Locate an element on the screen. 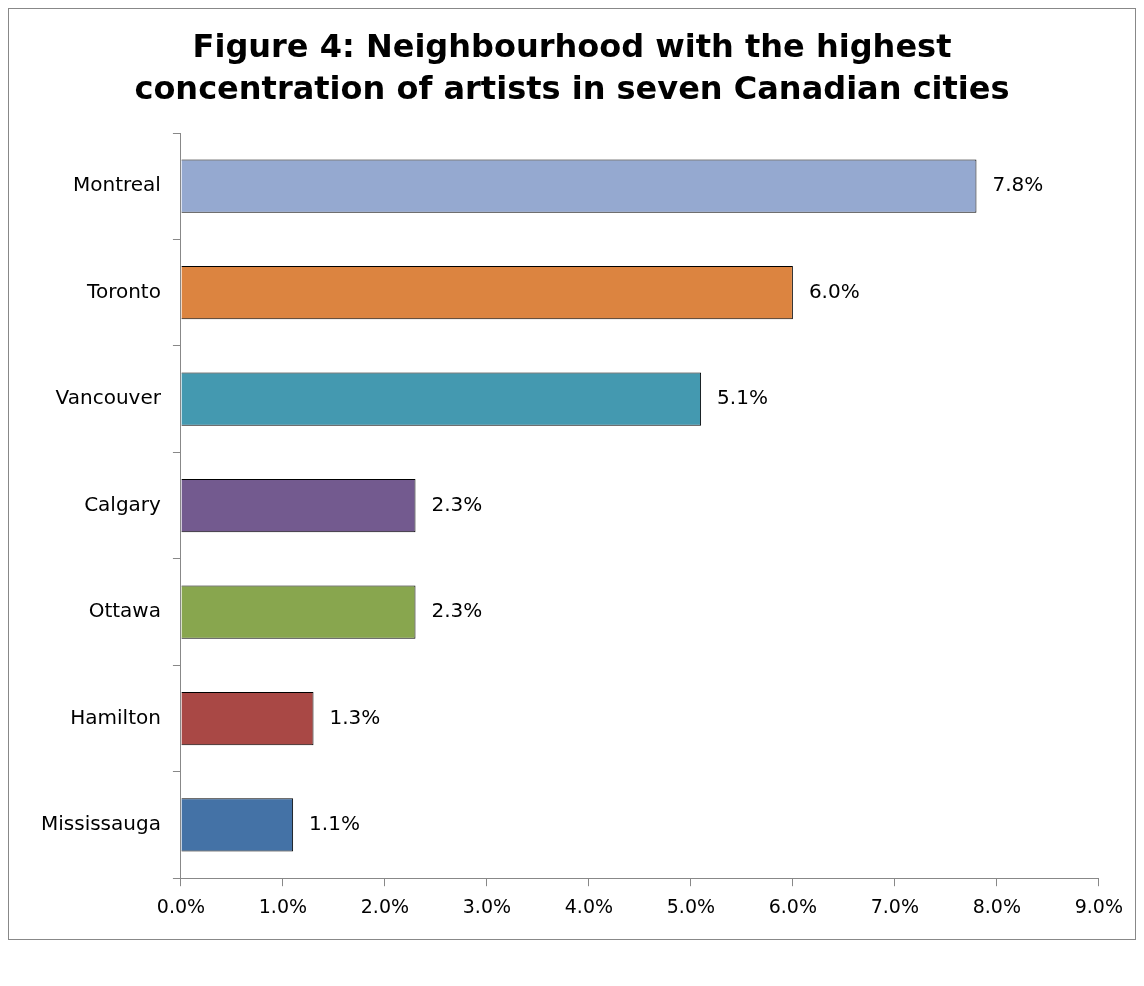 The width and height of the screenshot is (1144, 986). y-tick-label: Ottawa is located at coordinates (124, 610).